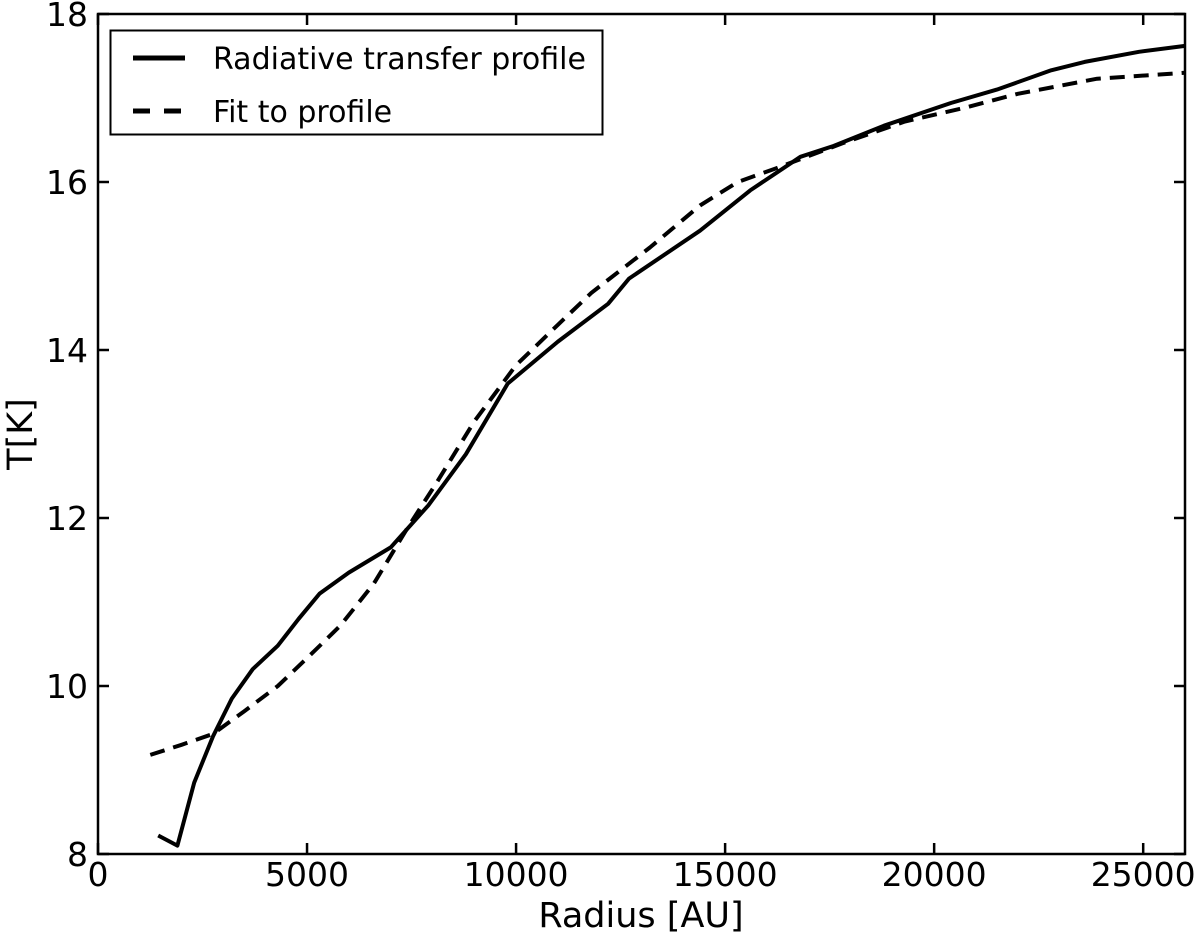  What do you see at coordinates (640, 915) in the screenshot?
I see `x-axis-label: Radius [AU]` at bounding box center [640, 915].